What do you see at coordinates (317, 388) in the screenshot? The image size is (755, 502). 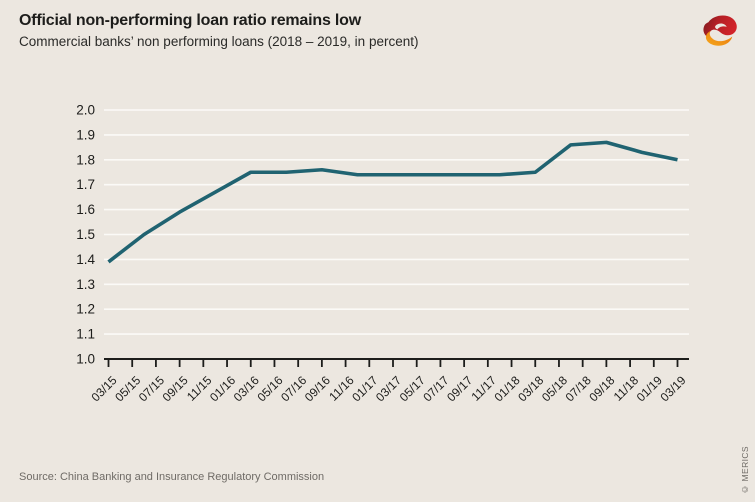 I see `x-tick-label: 09/16` at bounding box center [317, 388].